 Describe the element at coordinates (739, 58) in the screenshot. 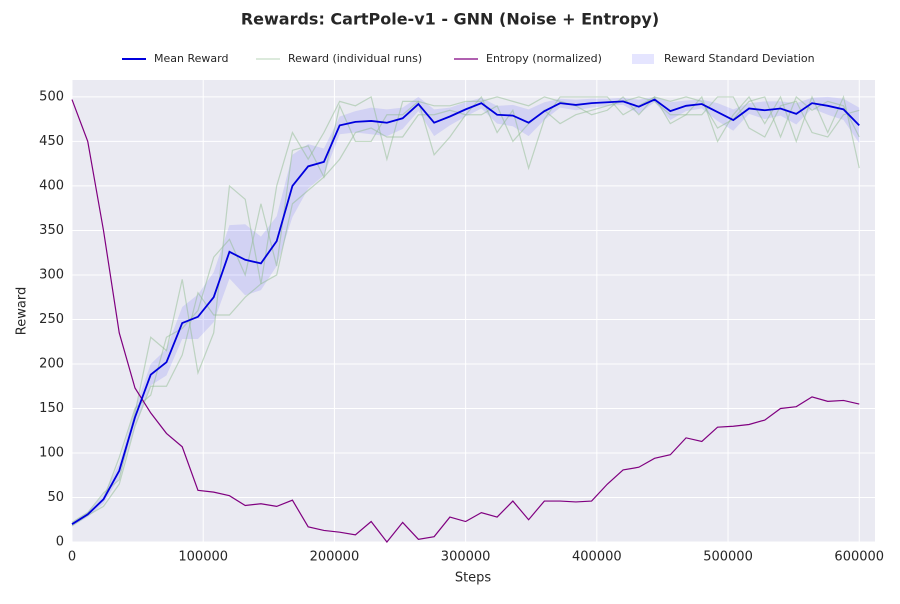

I see `legend-label: Reward Standard Deviation` at that location.